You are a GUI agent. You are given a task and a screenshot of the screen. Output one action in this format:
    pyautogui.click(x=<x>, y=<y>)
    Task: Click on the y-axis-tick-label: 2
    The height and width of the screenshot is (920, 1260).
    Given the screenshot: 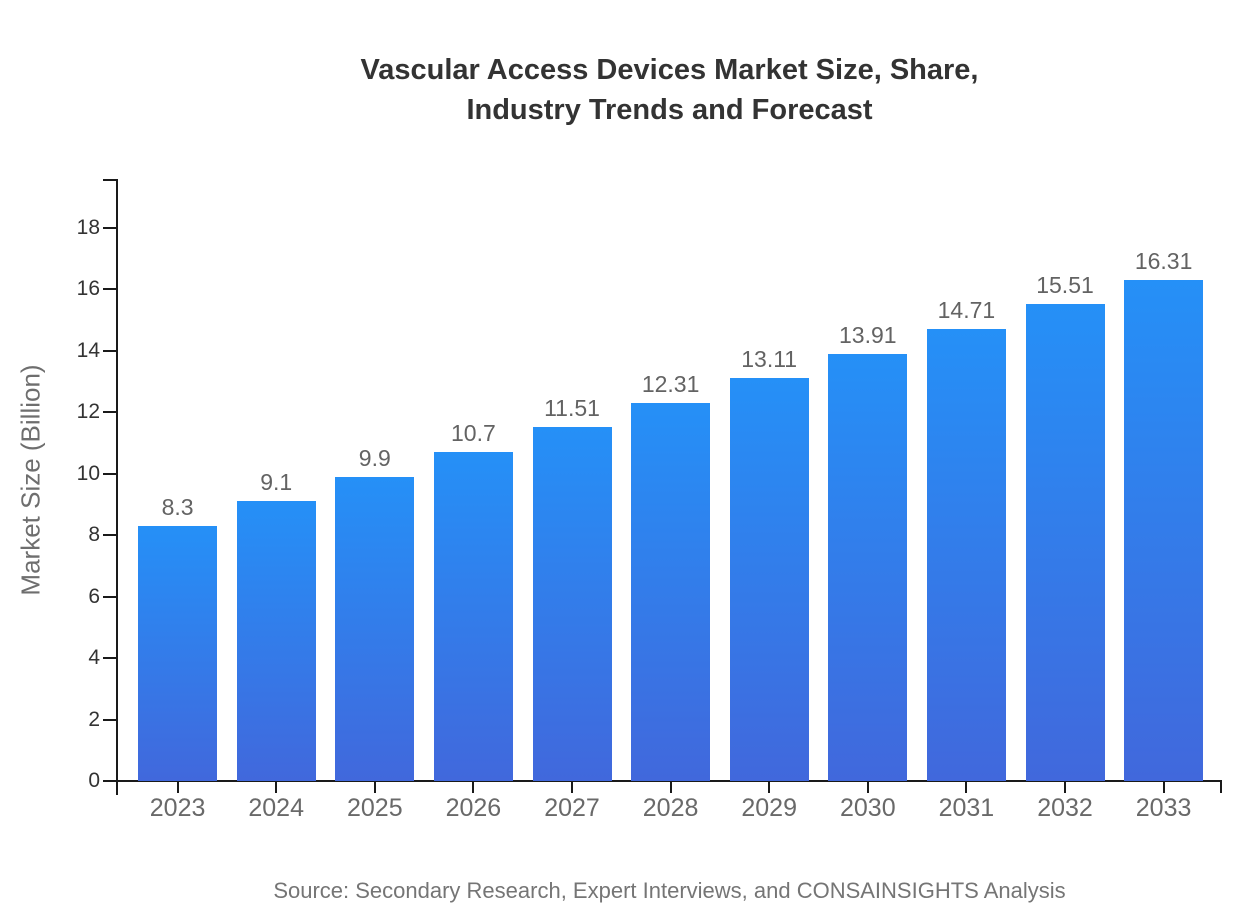 What is the action you would take?
    pyautogui.click(x=94, y=719)
    